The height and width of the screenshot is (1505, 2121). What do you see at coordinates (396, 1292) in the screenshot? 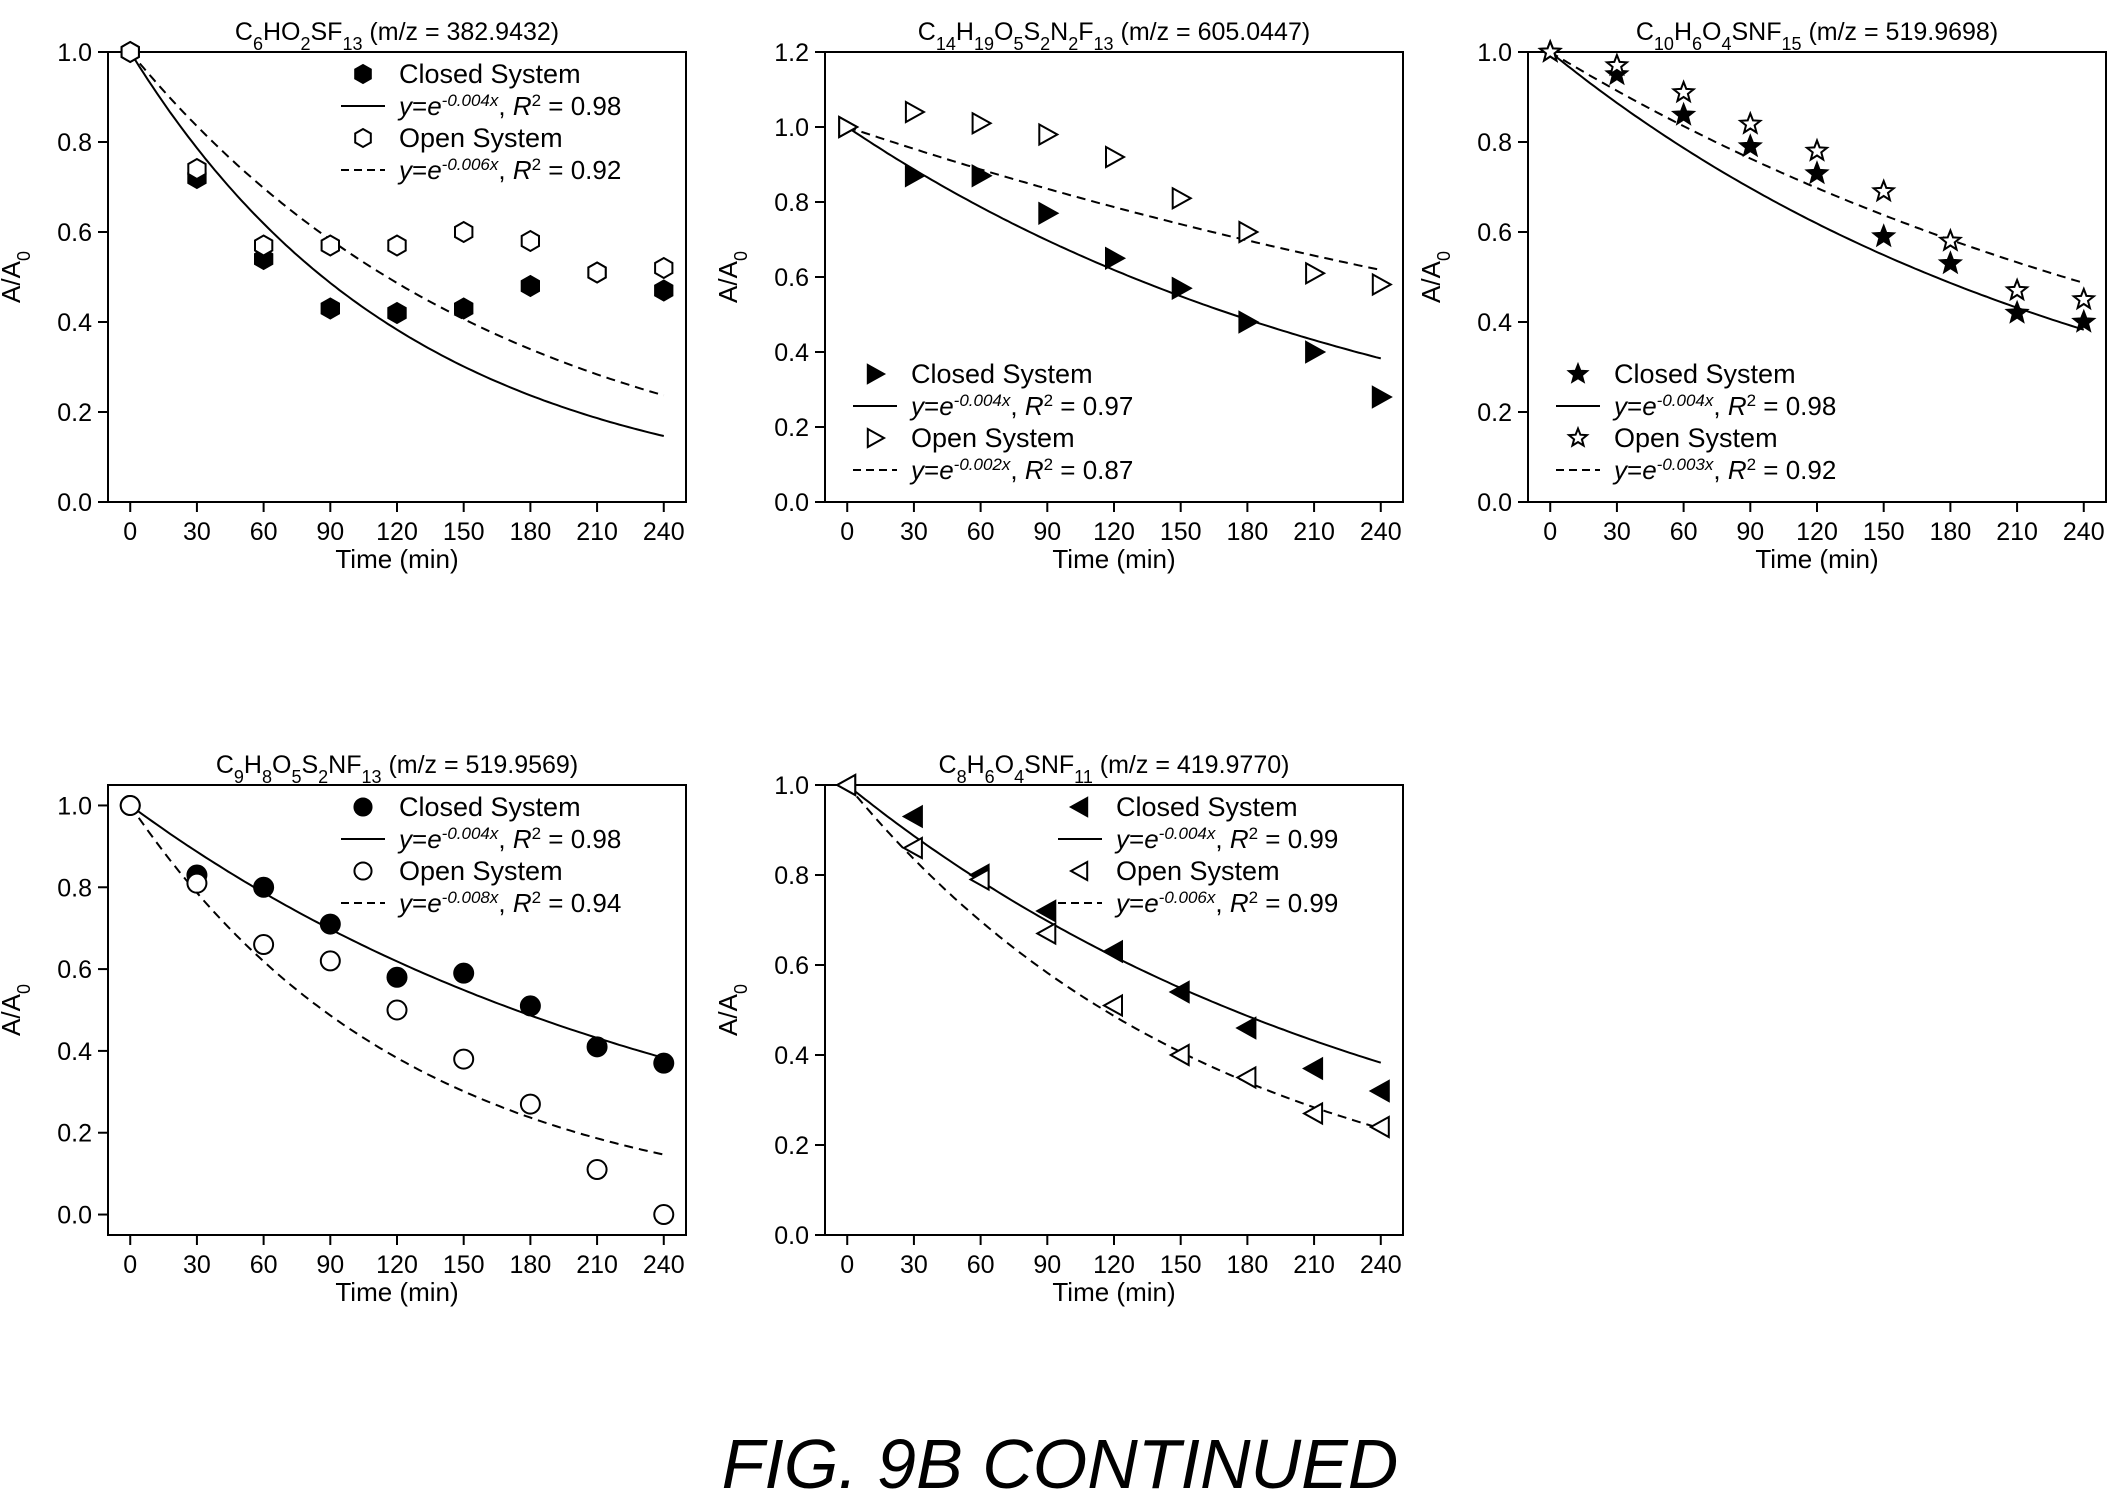
I see `x-axis-label: Time (min)` at bounding box center [396, 1292].